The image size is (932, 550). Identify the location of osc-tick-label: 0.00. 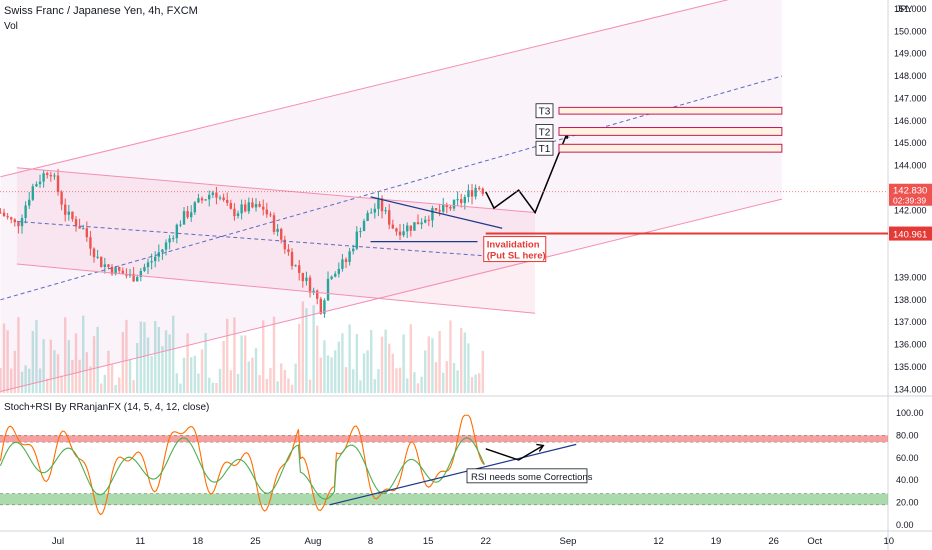
(905, 525).